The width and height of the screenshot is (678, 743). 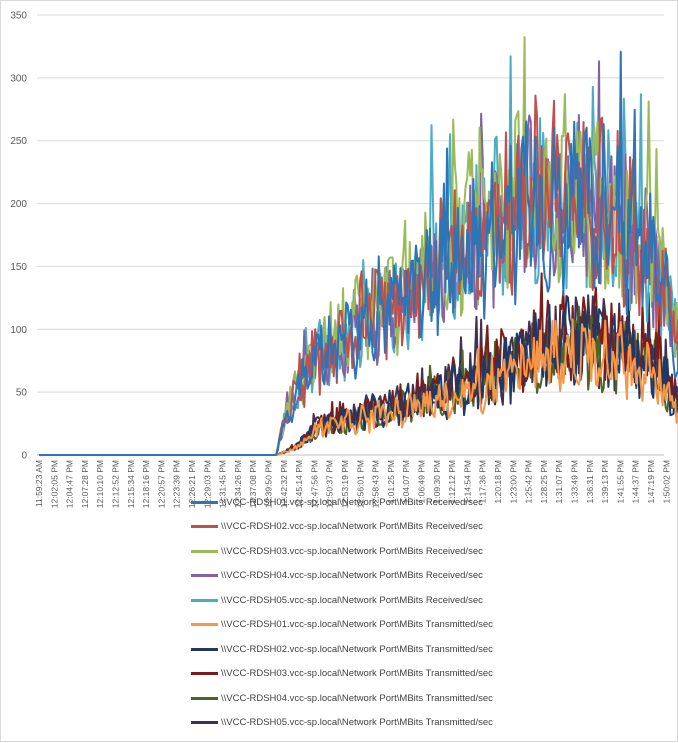 I want to click on x-tick-label: 1:44:37 PM, so click(x=636, y=481).